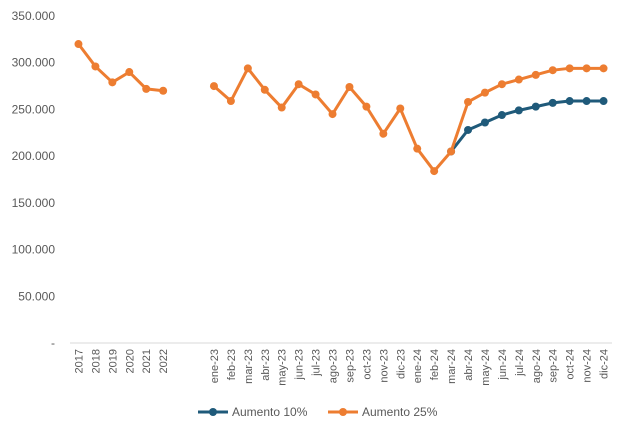 Image resolution: width=629 pixels, height=436 pixels. Describe the element at coordinates (318, 412) in the screenshot. I see `legend: Aumento 10% Aumento 25%` at that location.